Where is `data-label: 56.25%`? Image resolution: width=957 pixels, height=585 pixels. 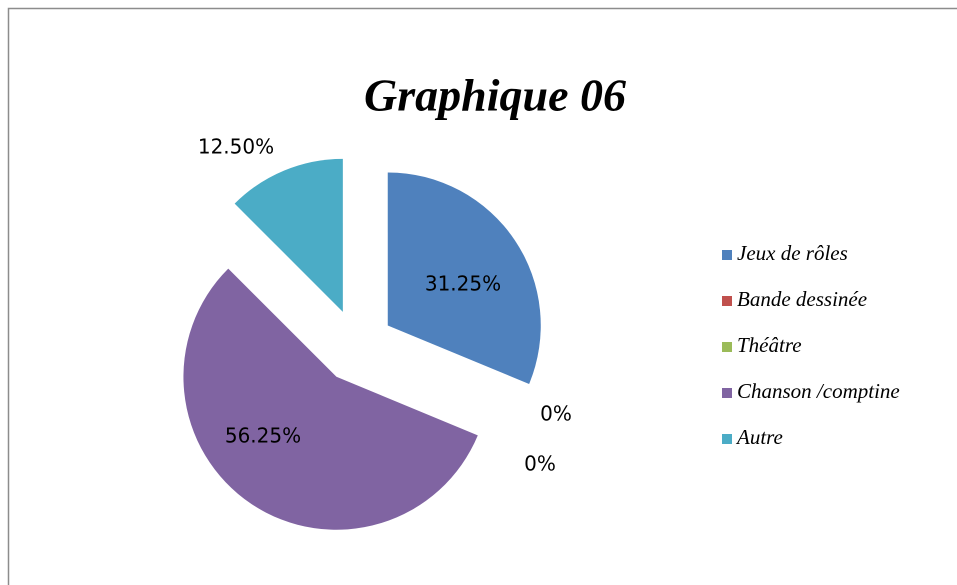 data-label: 56.25% is located at coordinates (263, 436).